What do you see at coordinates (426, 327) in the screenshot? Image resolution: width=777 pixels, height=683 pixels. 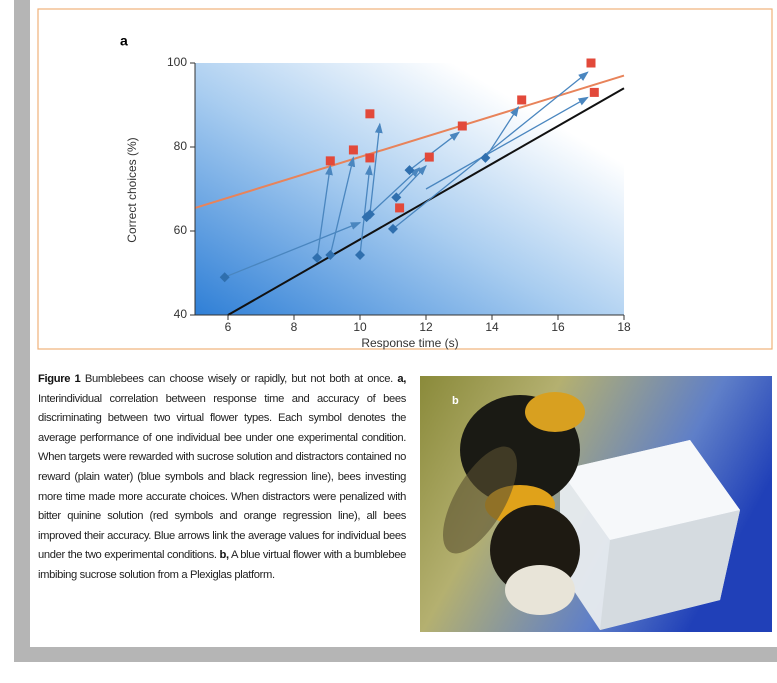 I see `x-tick-label: 12` at bounding box center [426, 327].